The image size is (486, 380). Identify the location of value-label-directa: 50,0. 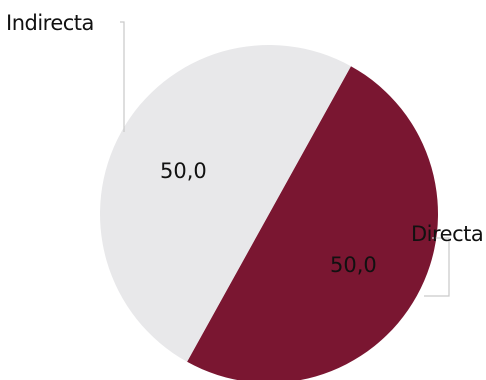
(353, 265).